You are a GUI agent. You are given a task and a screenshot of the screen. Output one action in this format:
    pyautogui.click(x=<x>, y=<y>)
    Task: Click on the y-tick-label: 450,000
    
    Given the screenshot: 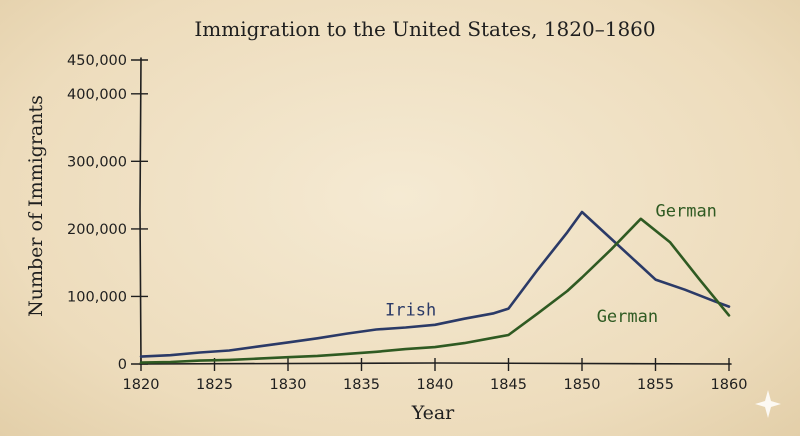 What is the action you would take?
    pyautogui.click(x=97, y=61)
    